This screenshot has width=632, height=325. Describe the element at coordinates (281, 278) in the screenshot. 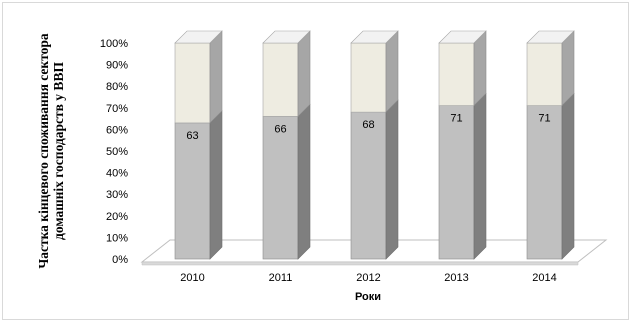

I see `x-tick-label: 2011` at that location.